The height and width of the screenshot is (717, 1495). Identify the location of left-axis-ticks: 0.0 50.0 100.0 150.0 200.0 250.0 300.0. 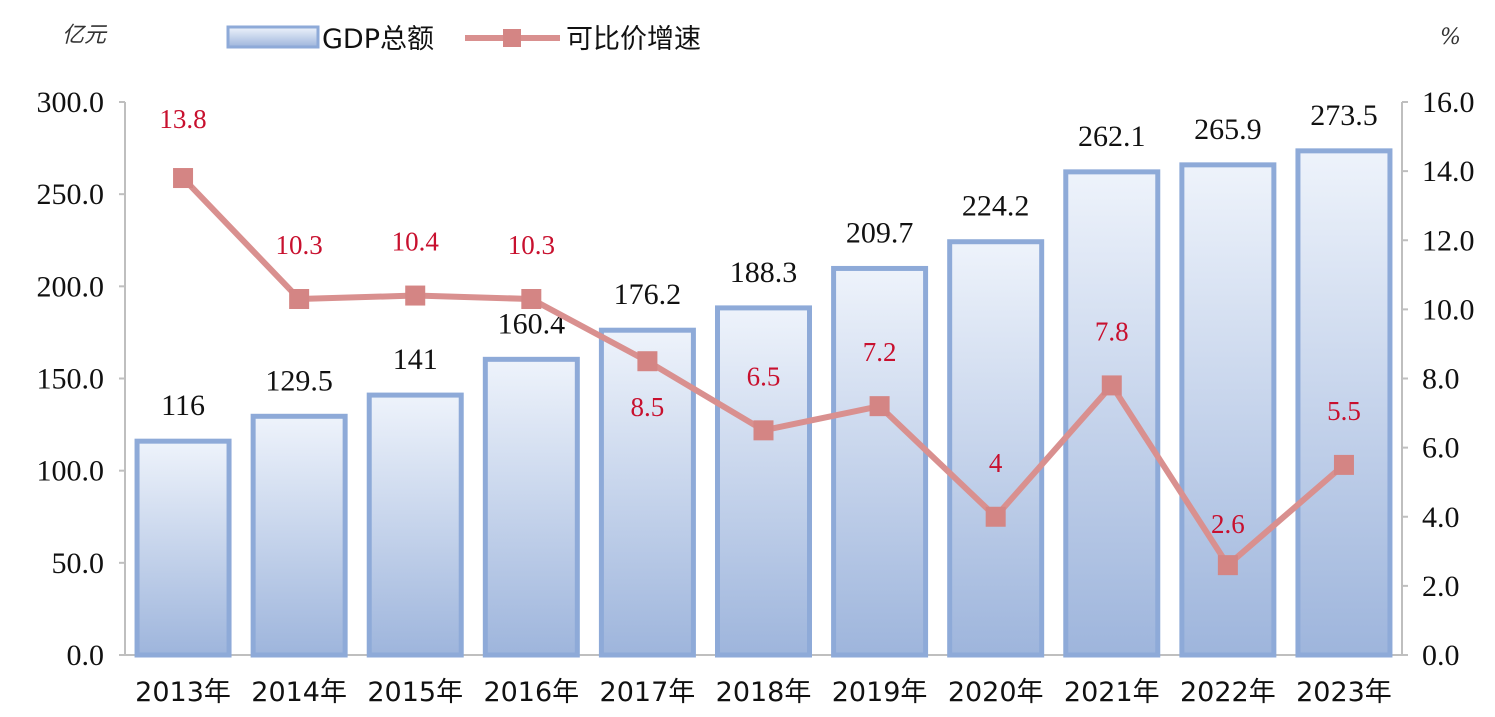
(81, 379).